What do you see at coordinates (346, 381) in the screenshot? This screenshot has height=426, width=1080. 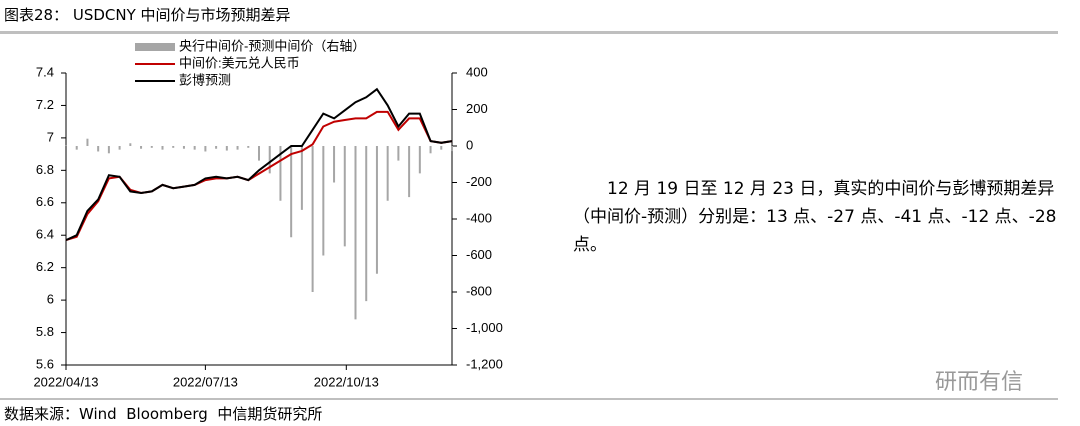 I see `x-tick-label: 2022/10/13` at bounding box center [346, 381].